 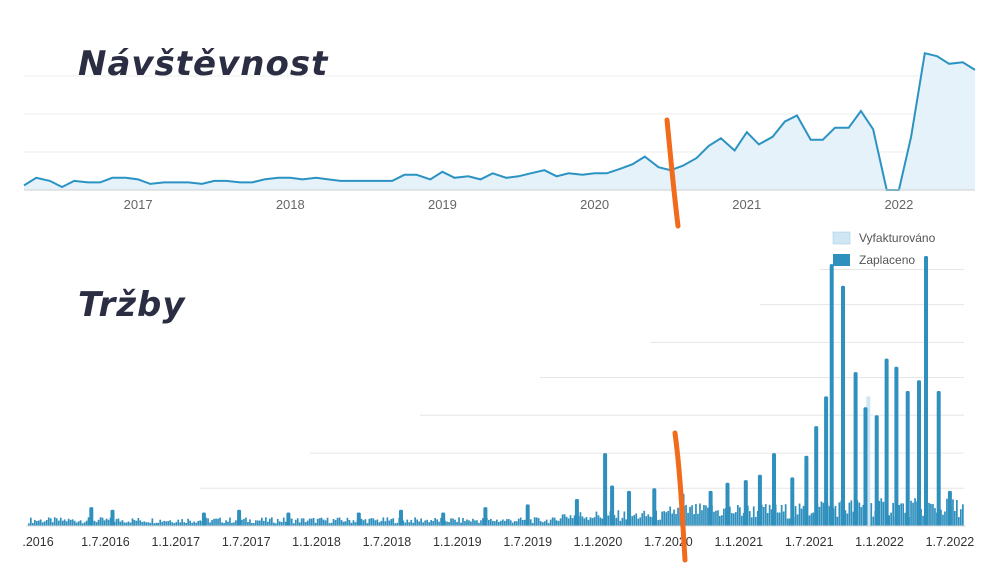 What do you see at coordinates (668, 542) in the screenshot?
I see `revenue-x-tick-label: 1.7.2020` at bounding box center [668, 542].